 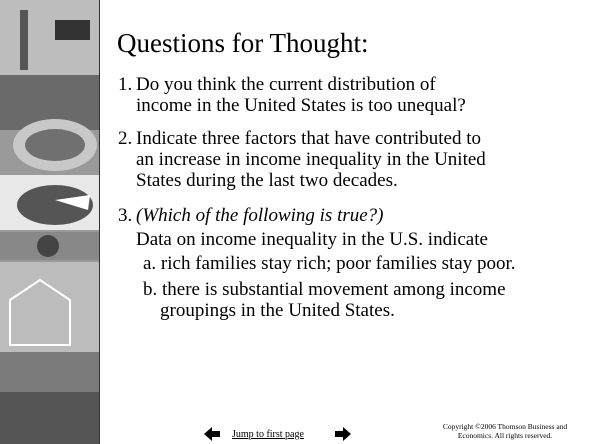 What do you see at coordinates (260, 215) in the screenshot?
I see `question-prompt: (Which of the following is true?)` at bounding box center [260, 215].